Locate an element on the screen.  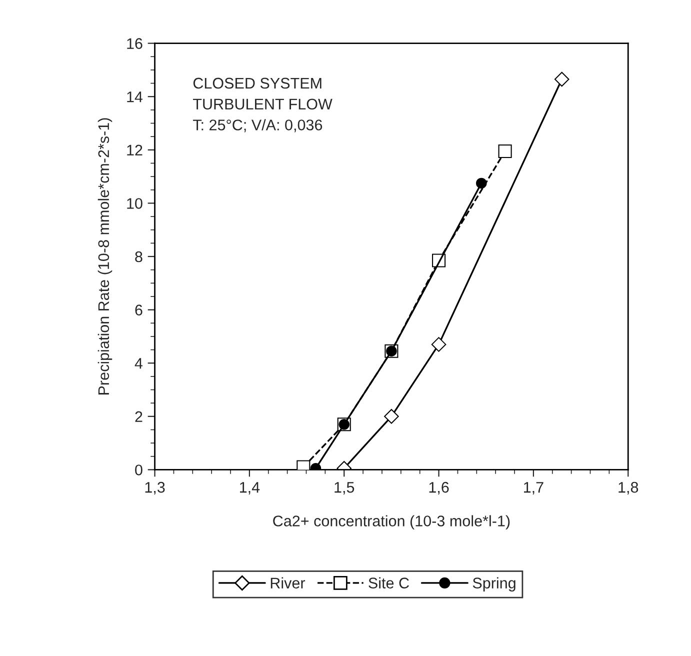
y-tick-label: 0 is located at coordinates (138, 470).